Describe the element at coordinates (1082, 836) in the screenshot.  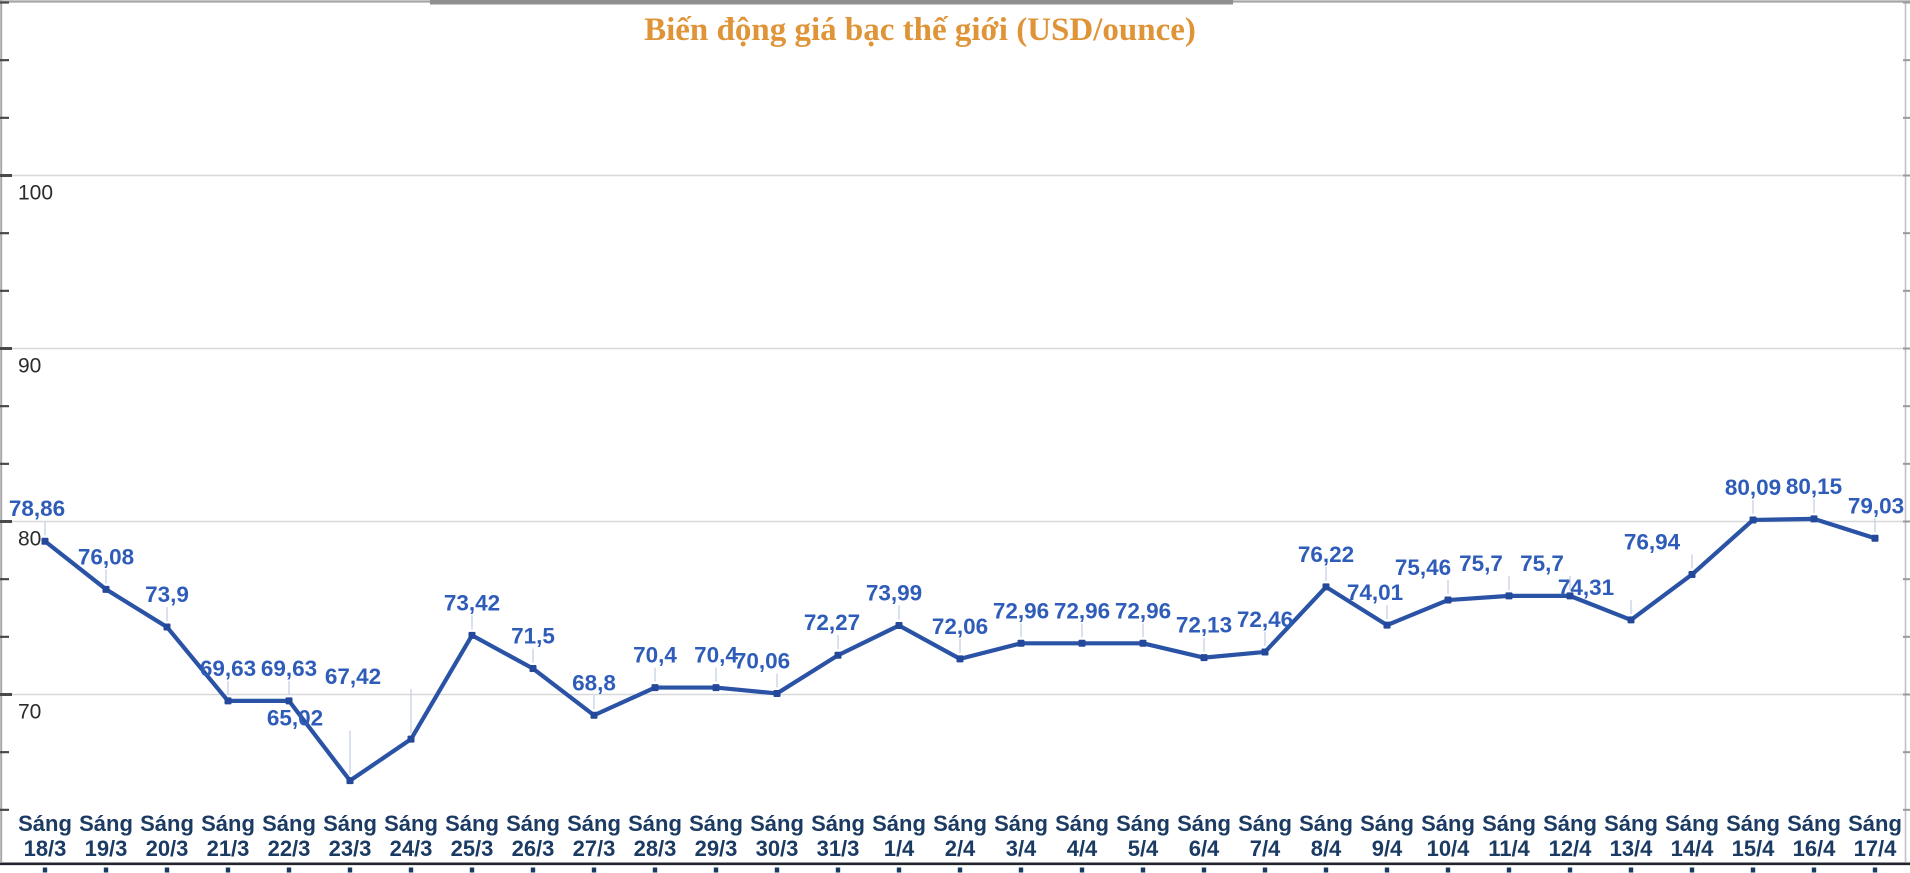
I see `x-axis-category-label: Sáng 4/4` at that location.